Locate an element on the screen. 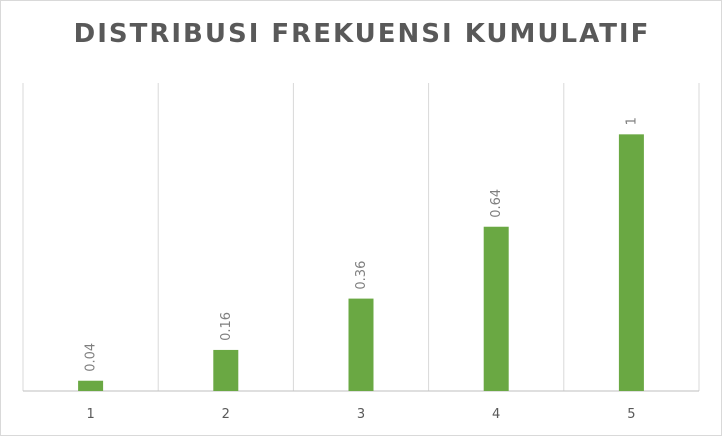 The height and width of the screenshot is (438, 724). x-tick-label: 1 is located at coordinates (90, 414).